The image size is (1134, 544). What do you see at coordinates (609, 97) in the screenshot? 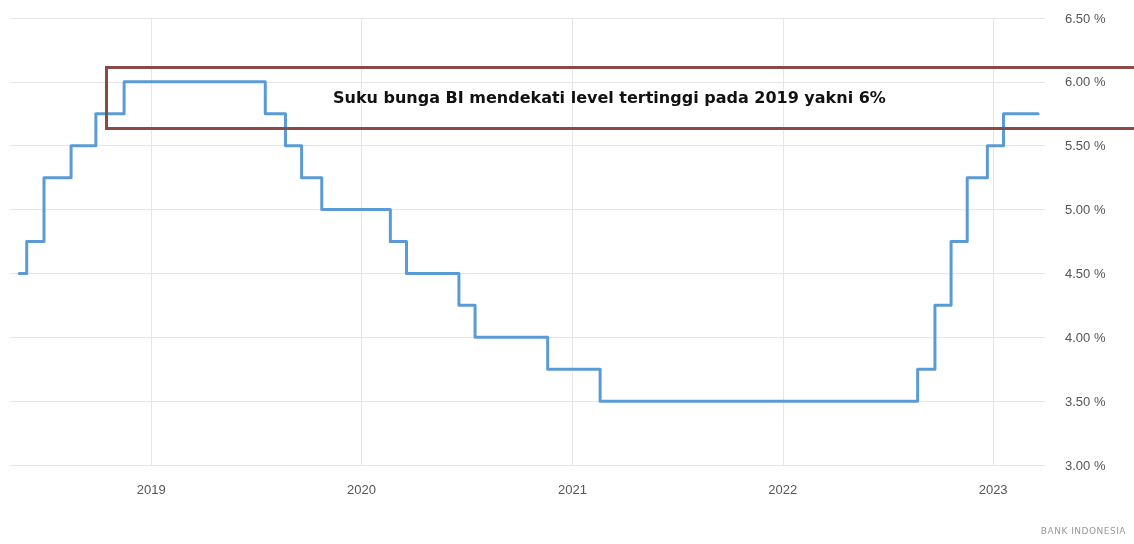
I see `annotation: Suku bunga BI mendekati level tertinggi pada 2019 yakni 6%` at bounding box center [609, 97].